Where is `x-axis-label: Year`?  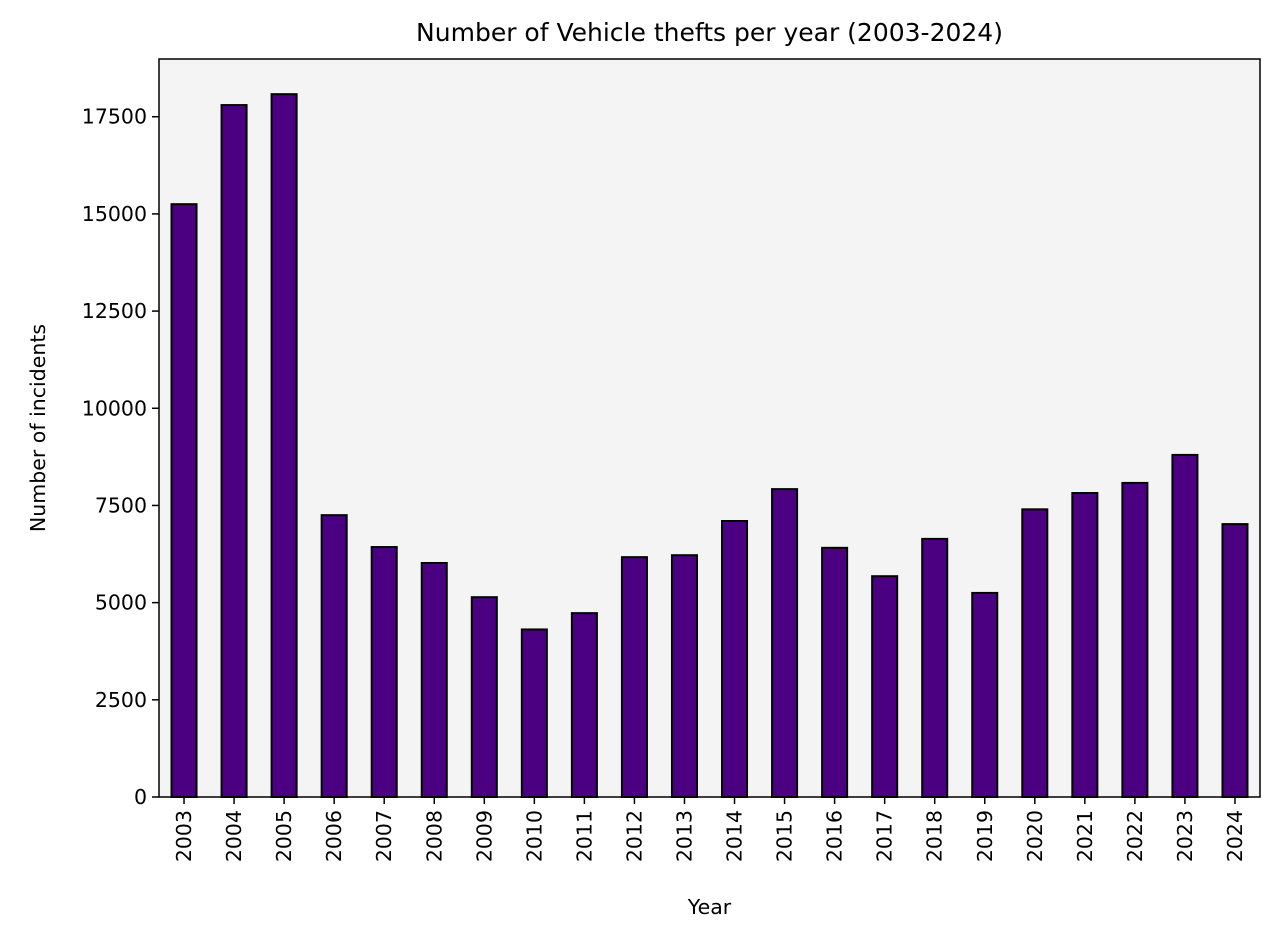 x-axis-label: Year is located at coordinates (709, 907).